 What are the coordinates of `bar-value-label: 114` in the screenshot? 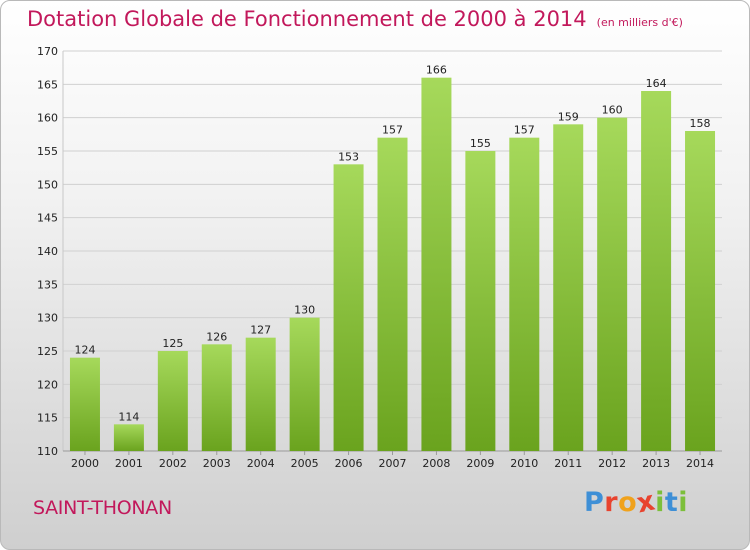 It's located at (128, 416).